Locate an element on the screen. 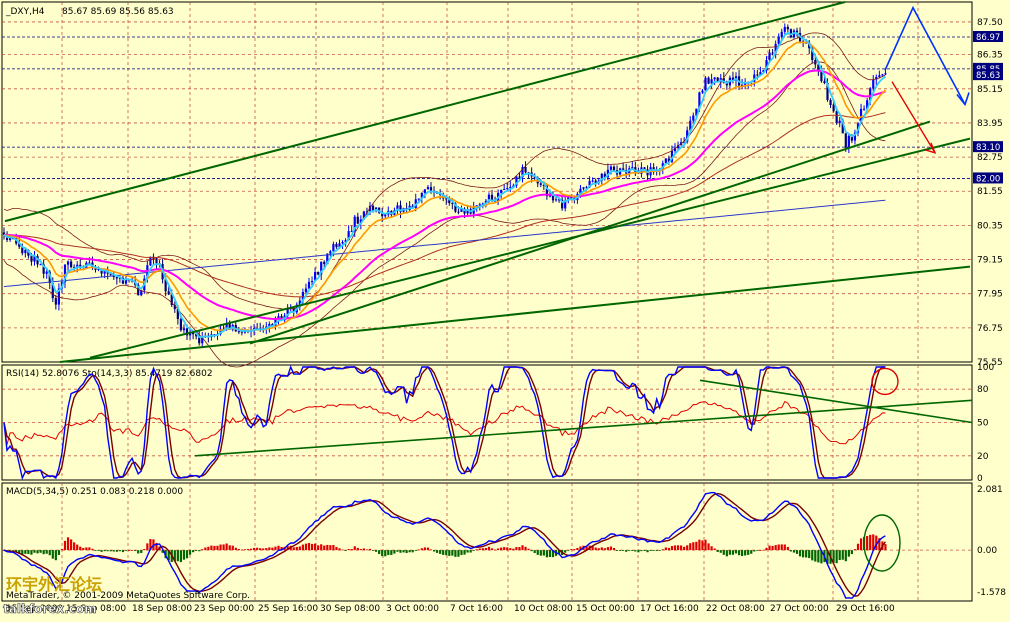  watermark-logo: 环宇外汇论坛 is located at coordinates (54, 584).